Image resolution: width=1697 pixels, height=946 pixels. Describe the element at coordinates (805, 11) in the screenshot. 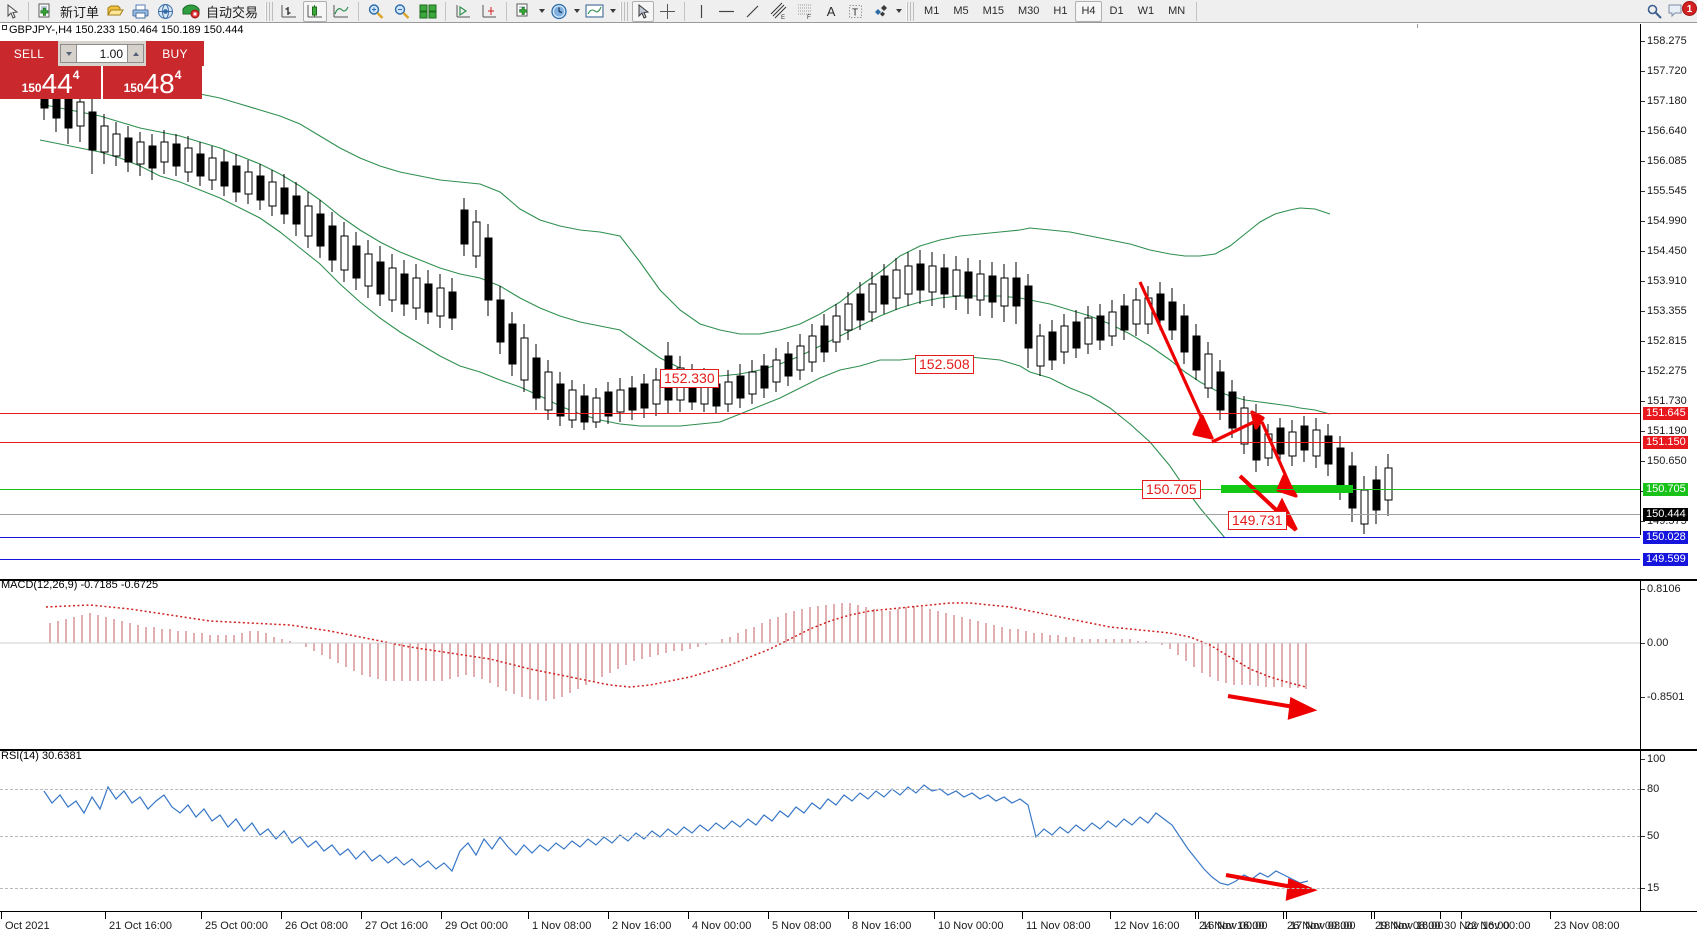

I see `fibonacci-icon: F` at that location.